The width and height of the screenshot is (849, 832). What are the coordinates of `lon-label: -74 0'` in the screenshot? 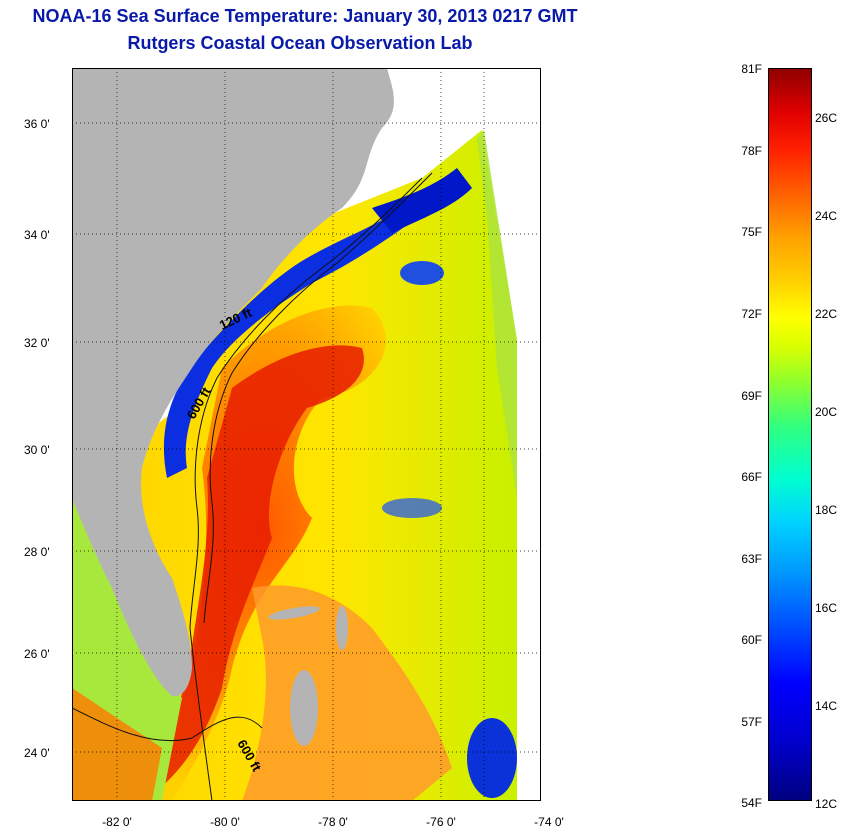 It's located at (549, 822).